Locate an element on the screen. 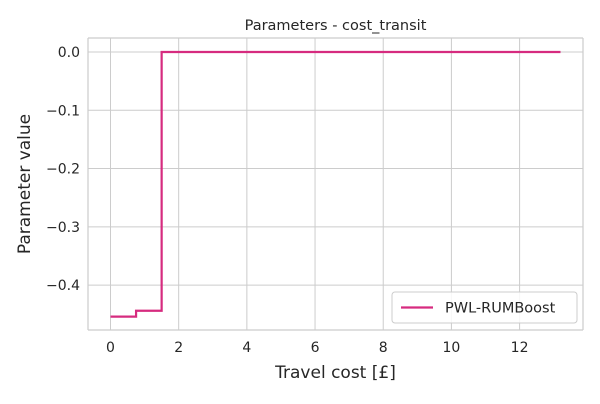  x-axis-label: Travel cost [£] is located at coordinates (335, 373).